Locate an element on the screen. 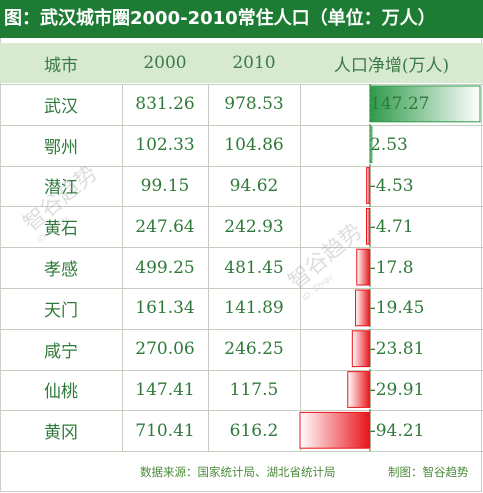  footer-source: 数据来源：国家统计局、湖北省统计局 is located at coordinates (238, 472).